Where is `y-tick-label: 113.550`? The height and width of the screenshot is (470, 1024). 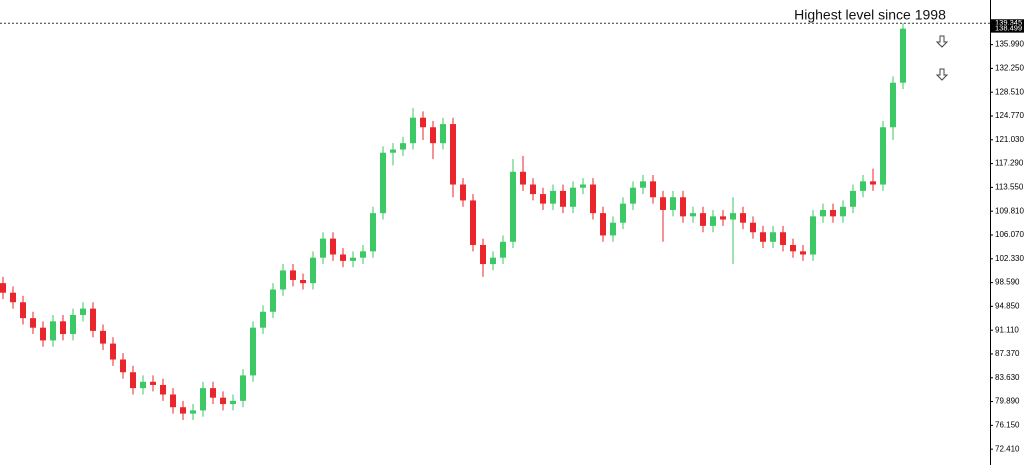
y-tick-label: 113.550 is located at coordinates (1009, 186).